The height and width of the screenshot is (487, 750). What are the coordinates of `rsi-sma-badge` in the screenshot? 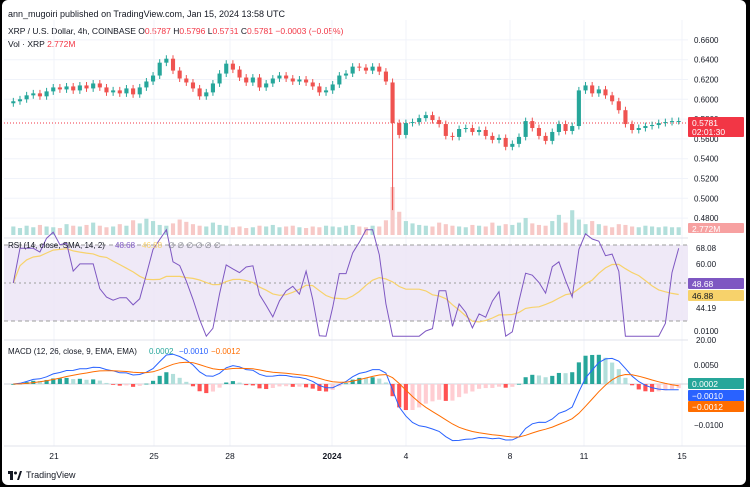 It's located at (716, 295).